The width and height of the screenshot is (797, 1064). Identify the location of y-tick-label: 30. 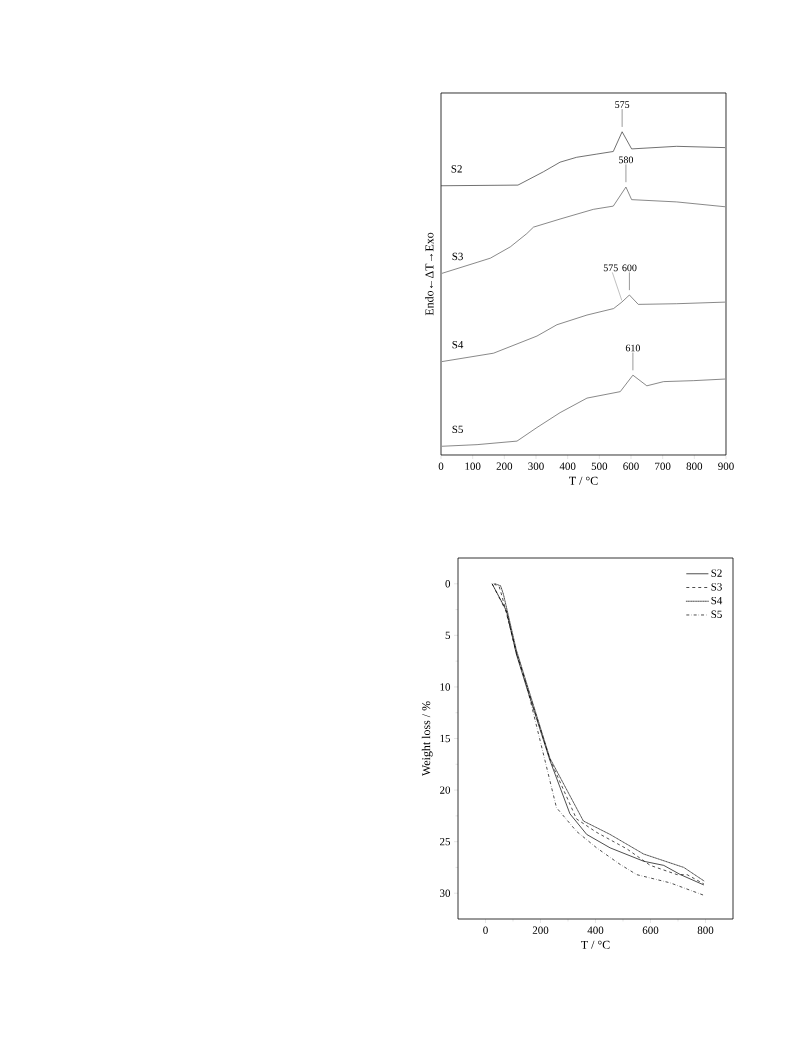
(445, 893).